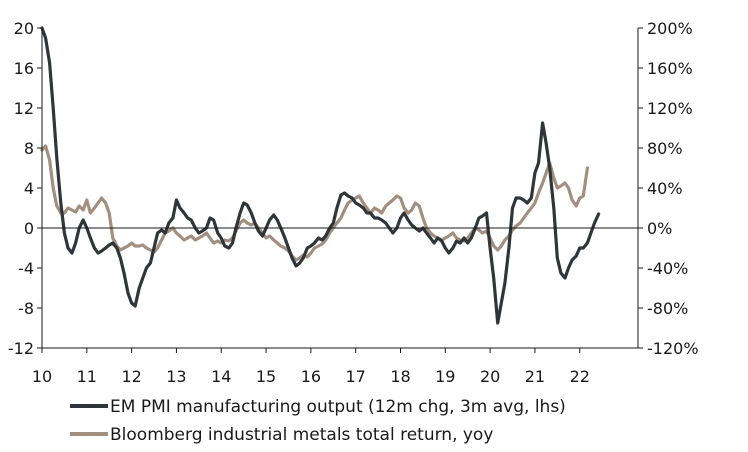 The width and height of the screenshot is (748, 452). What do you see at coordinates (26, 268) in the screenshot?
I see `y-left-tick-label: -4` at bounding box center [26, 268].